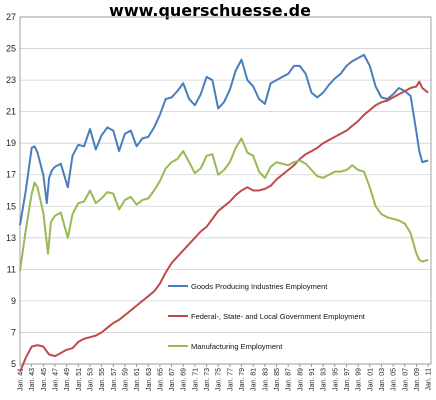  What do you see at coordinates (405, 379) in the screenshot?
I see `x-tick-label: Jan. 07` at bounding box center [405, 379].